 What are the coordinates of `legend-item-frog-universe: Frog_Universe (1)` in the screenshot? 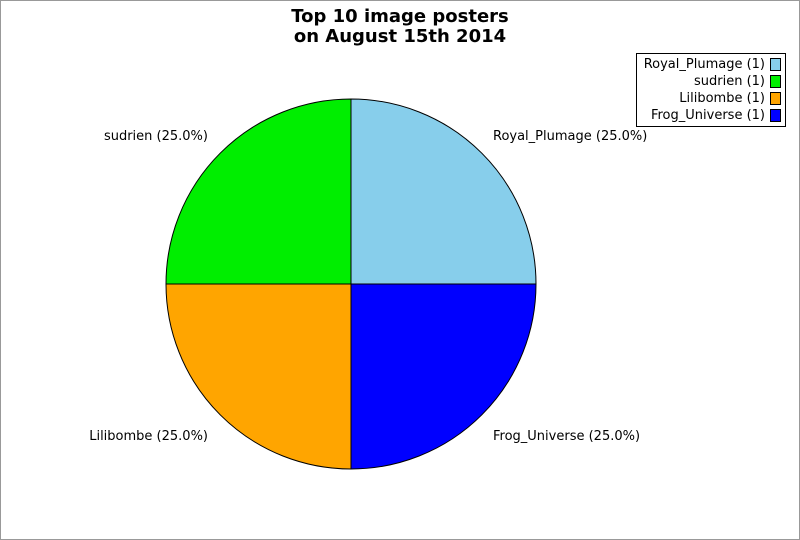 It's located at (711, 115).